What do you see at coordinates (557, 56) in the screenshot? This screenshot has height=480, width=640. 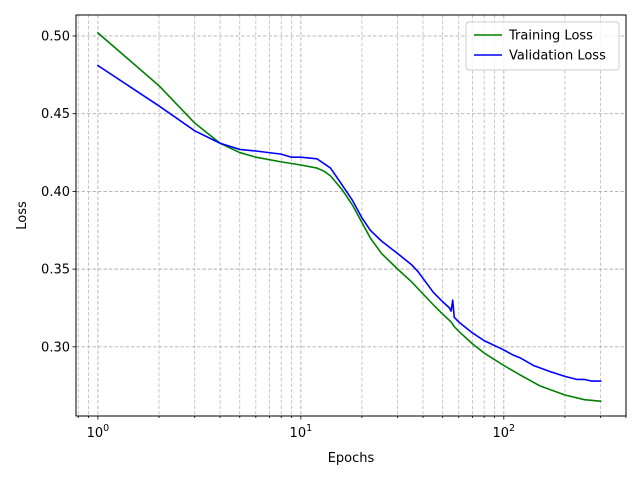 I see `legend-label-validation: Validation Loss` at bounding box center [557, 56].